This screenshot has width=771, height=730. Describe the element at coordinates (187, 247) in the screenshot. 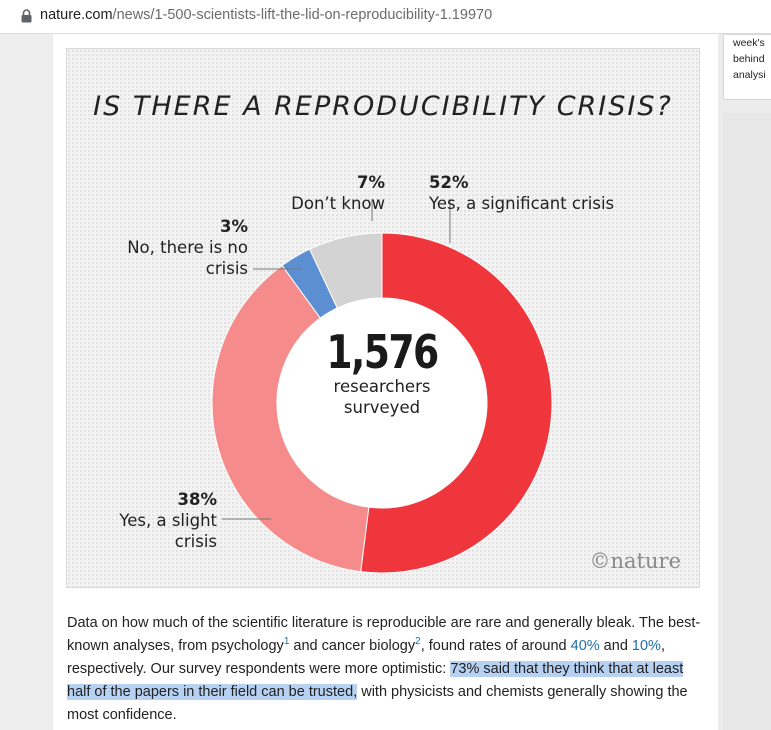

I see `text-no-crisis-1: No, there is no` at that location.